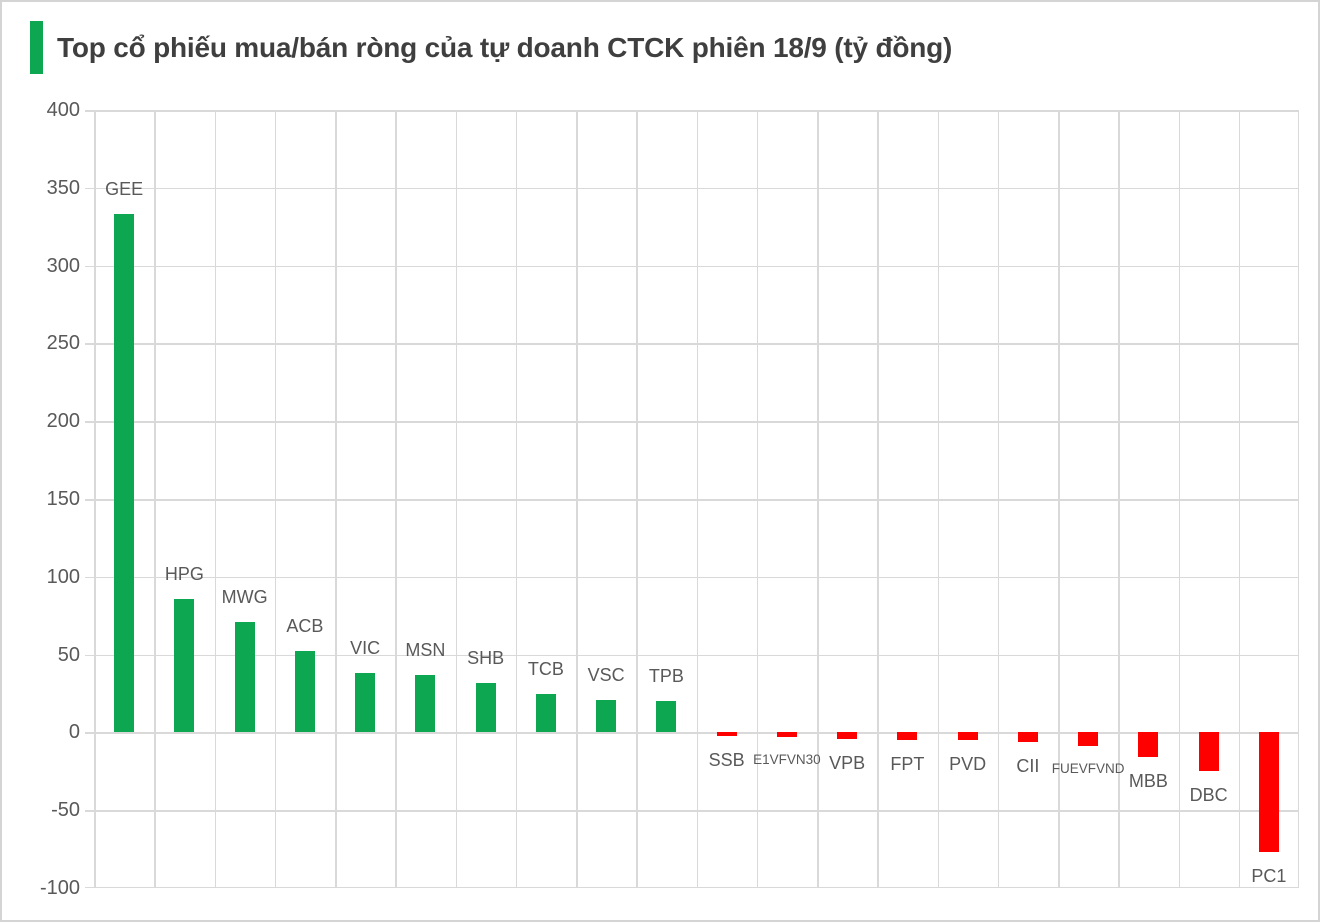 The image size is (1320, 922). Describe the element at coordinates (124, 473) in the screenshot. I see `bar-GEE` at that location.